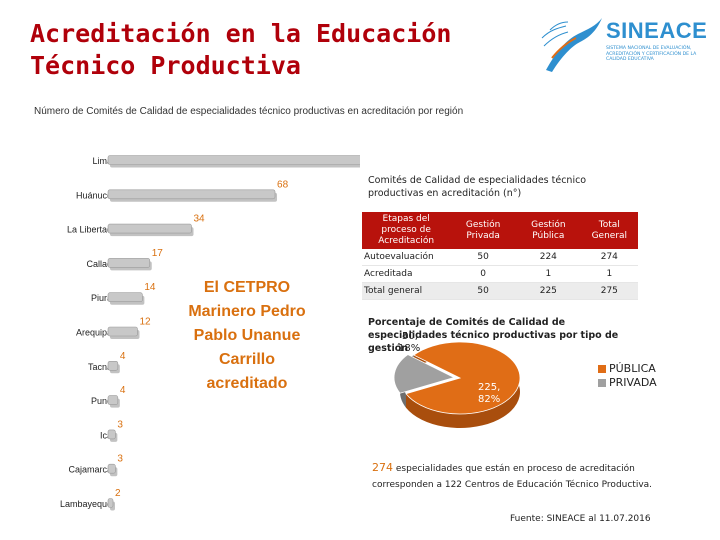 Image resolution: width=720 pixels, height=540 pixels. I want to click on management-pie-chart: 225, 82% 50,18%, so click(457, 379).